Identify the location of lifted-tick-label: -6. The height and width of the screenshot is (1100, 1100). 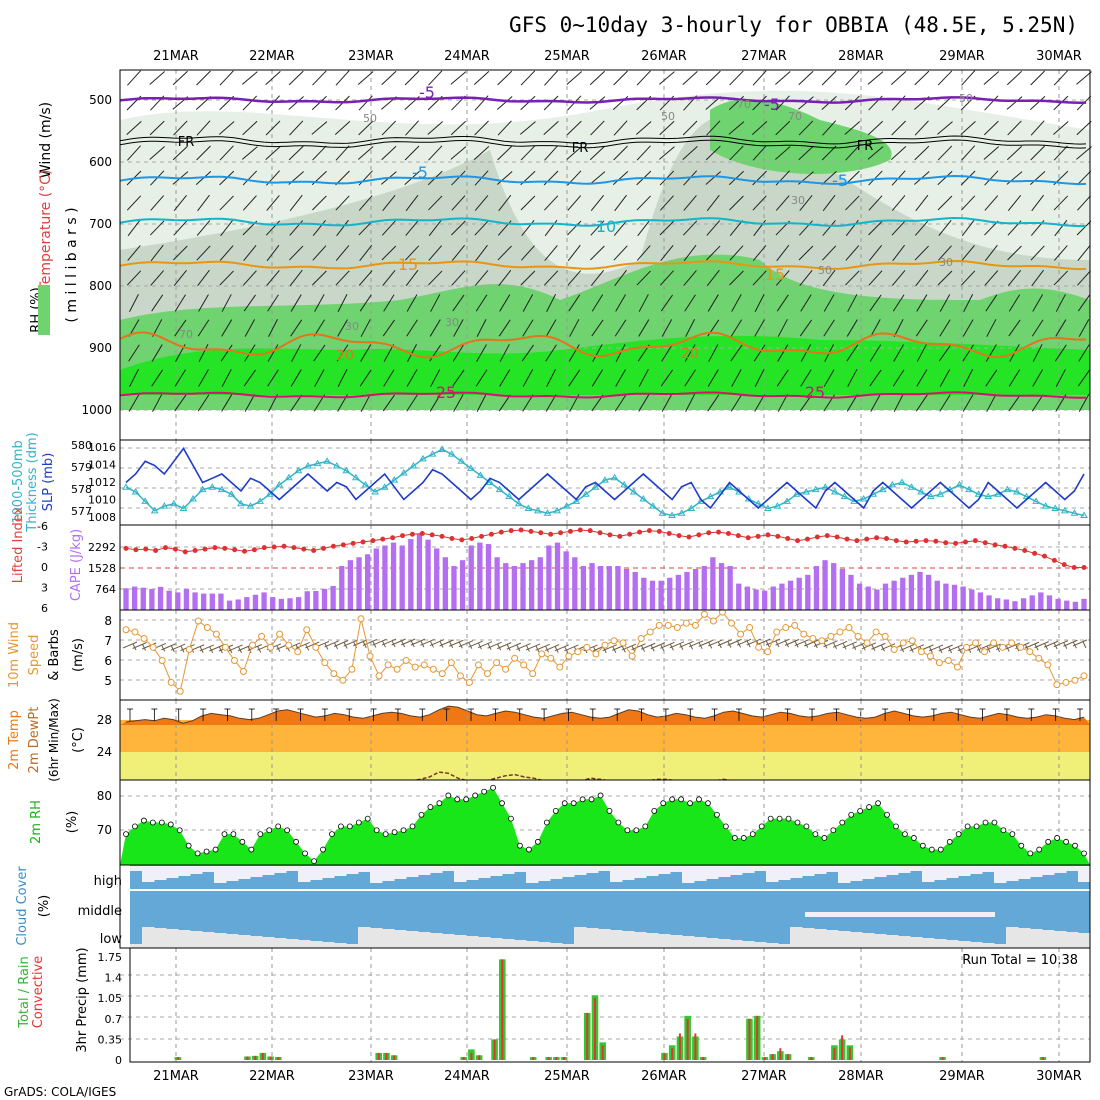
(42, 526).